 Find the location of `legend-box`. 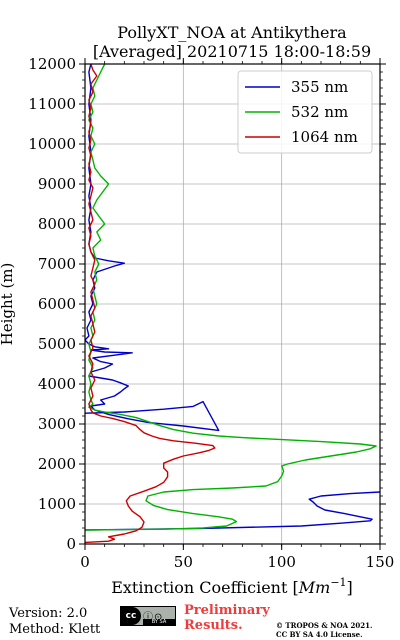

legend-box is located at coordinates (305, 112).